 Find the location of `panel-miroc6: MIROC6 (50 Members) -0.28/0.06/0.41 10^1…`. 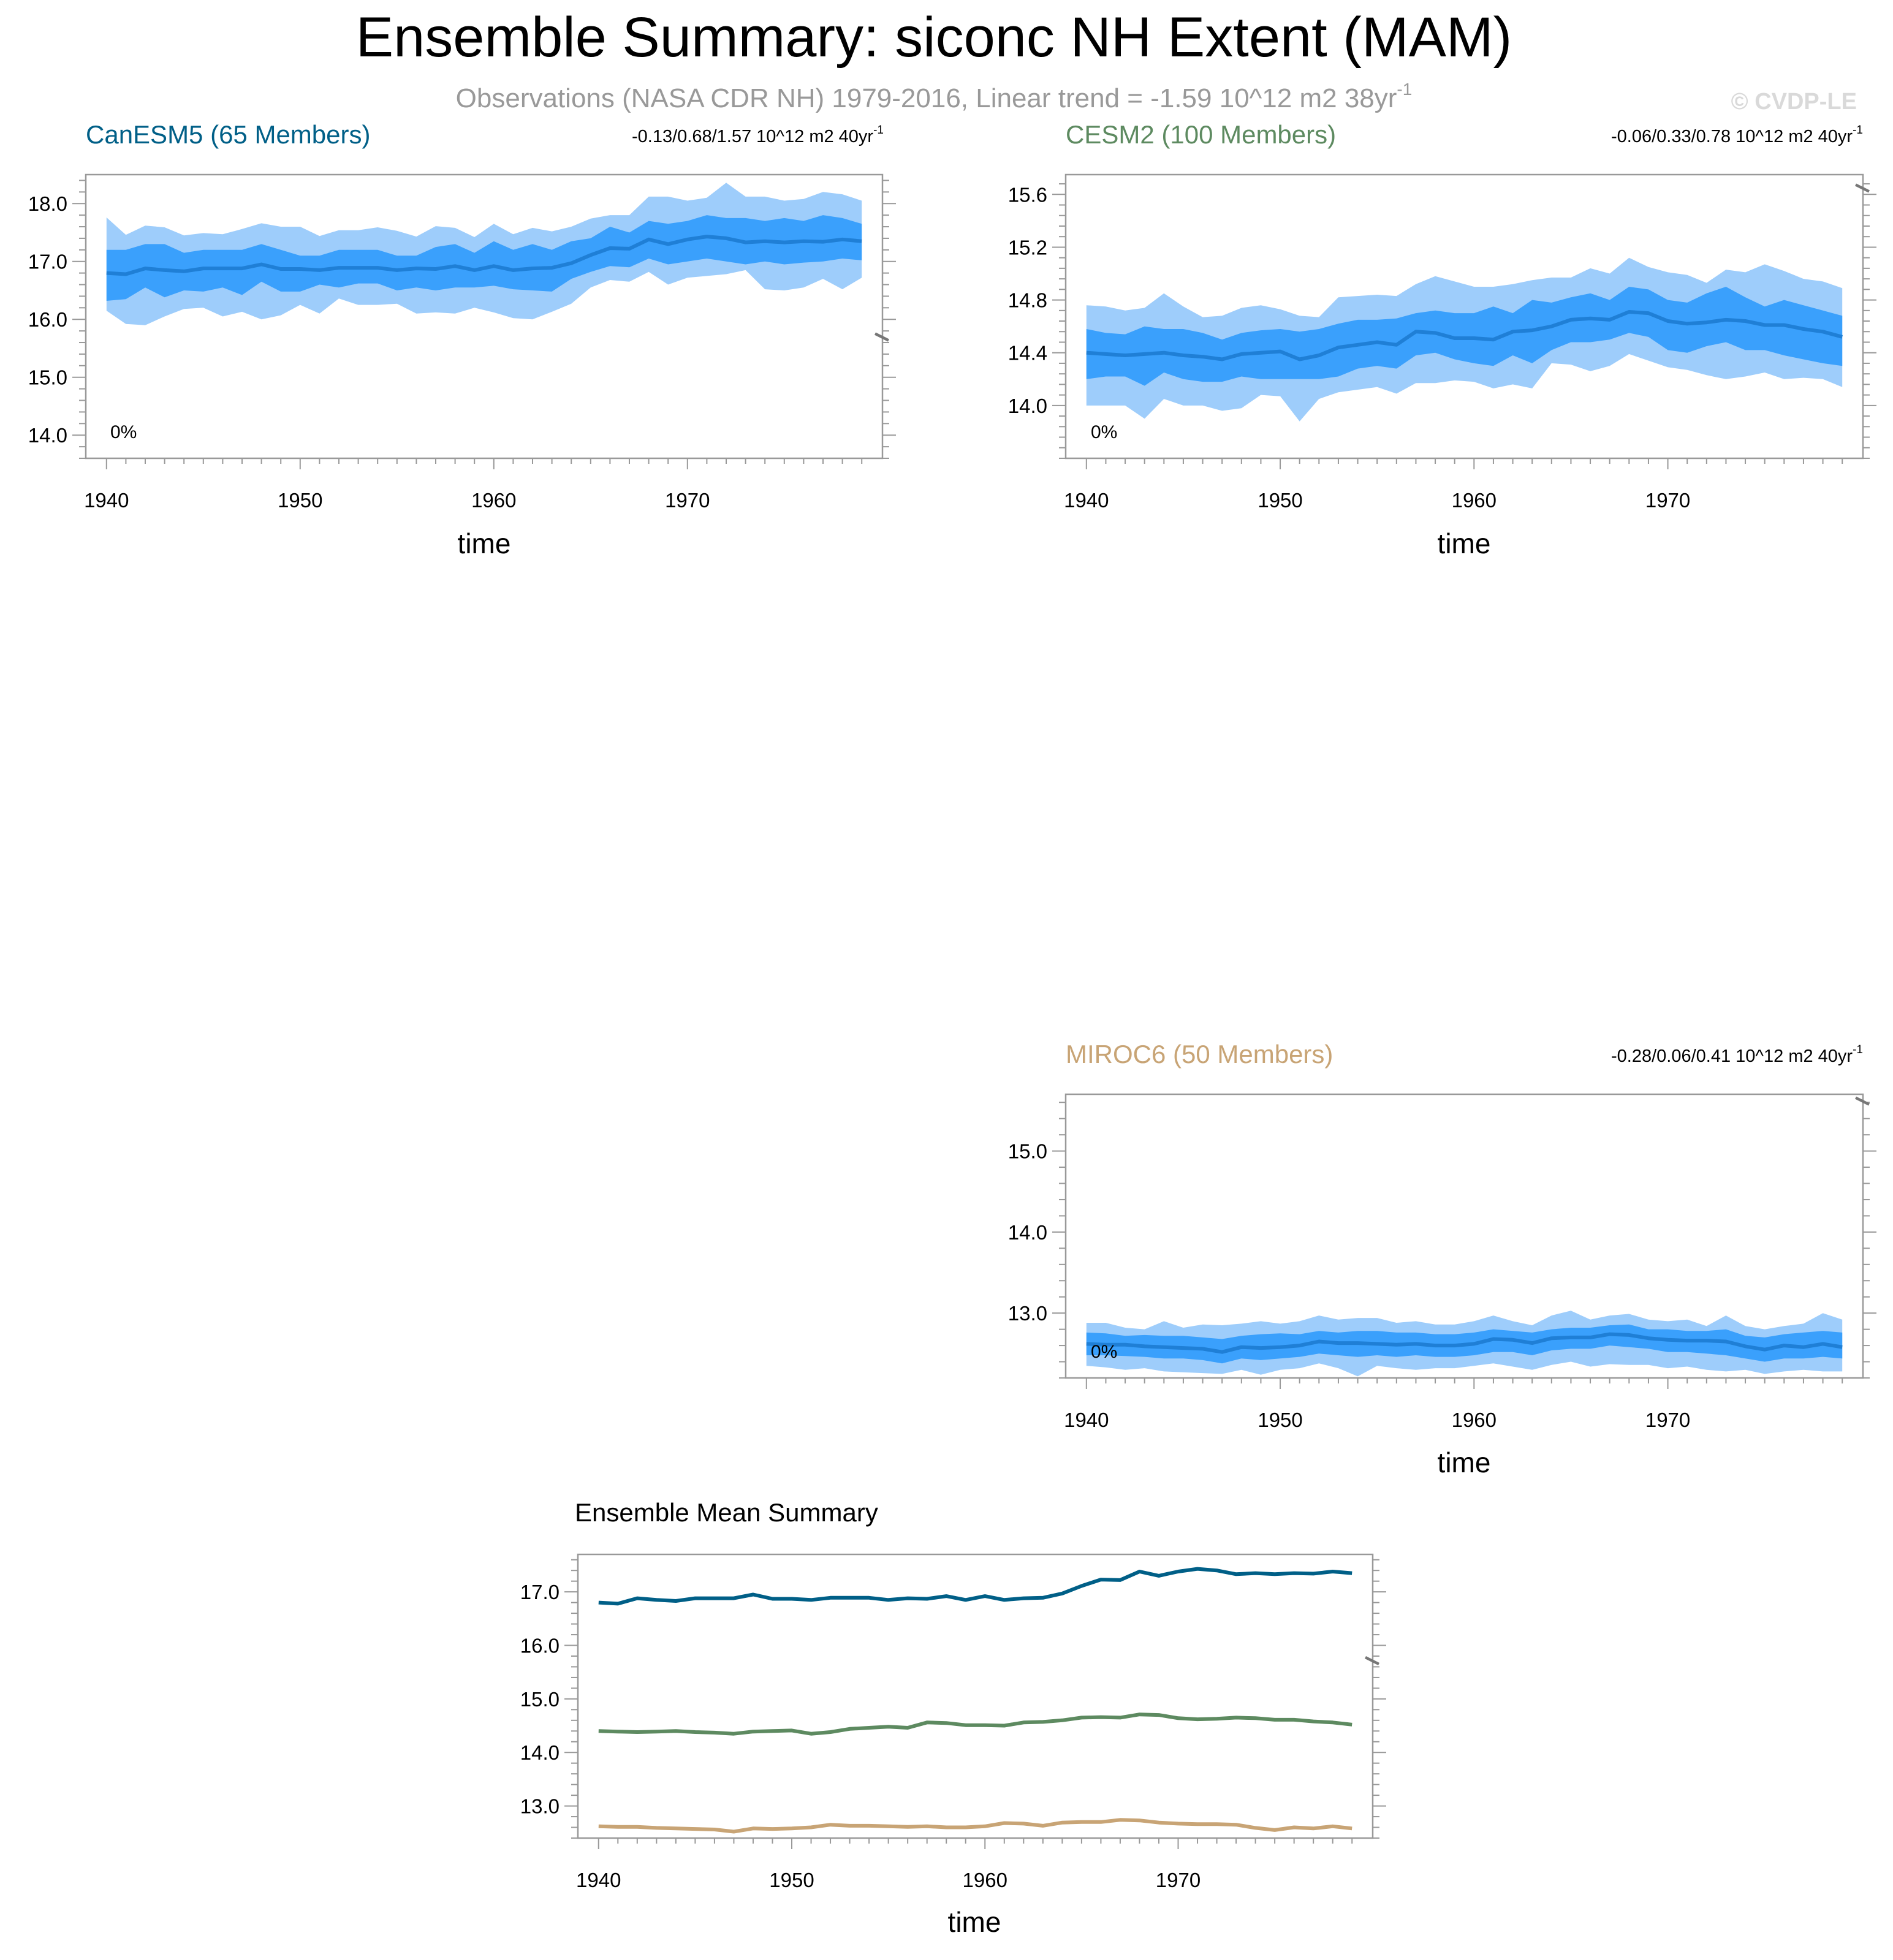

panel-miroc6: MIROC6 (50 Members) -0.28/0.06/0.41 10^1… is located at coordinates (1442, 1259).